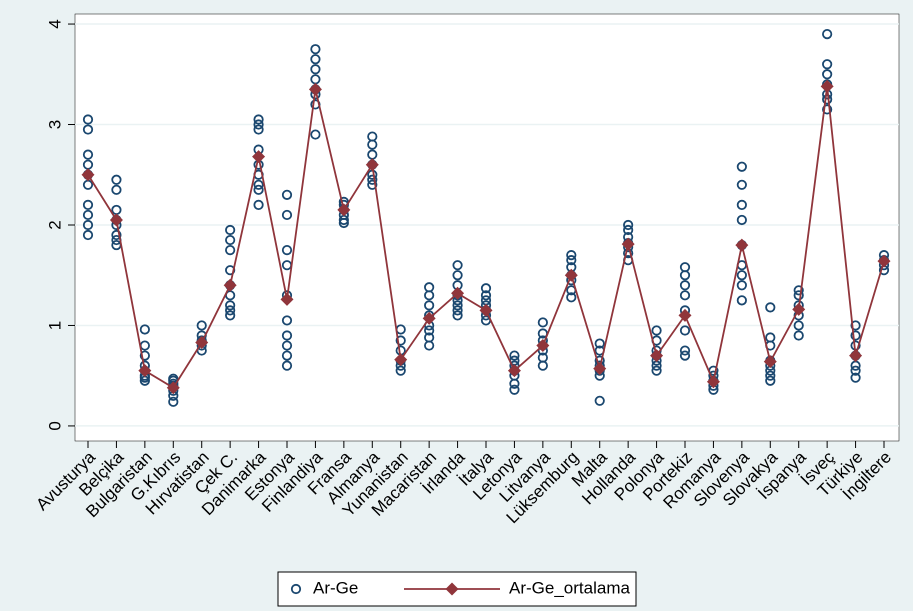 The height and width of the screenshot is (611, 913). I want to click on y-tick-label: 1, so click(54, 325).